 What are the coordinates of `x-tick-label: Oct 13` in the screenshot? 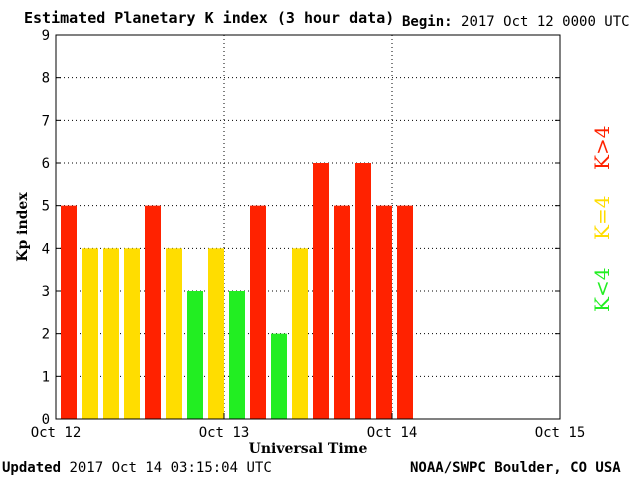 It's located at (224, 433).